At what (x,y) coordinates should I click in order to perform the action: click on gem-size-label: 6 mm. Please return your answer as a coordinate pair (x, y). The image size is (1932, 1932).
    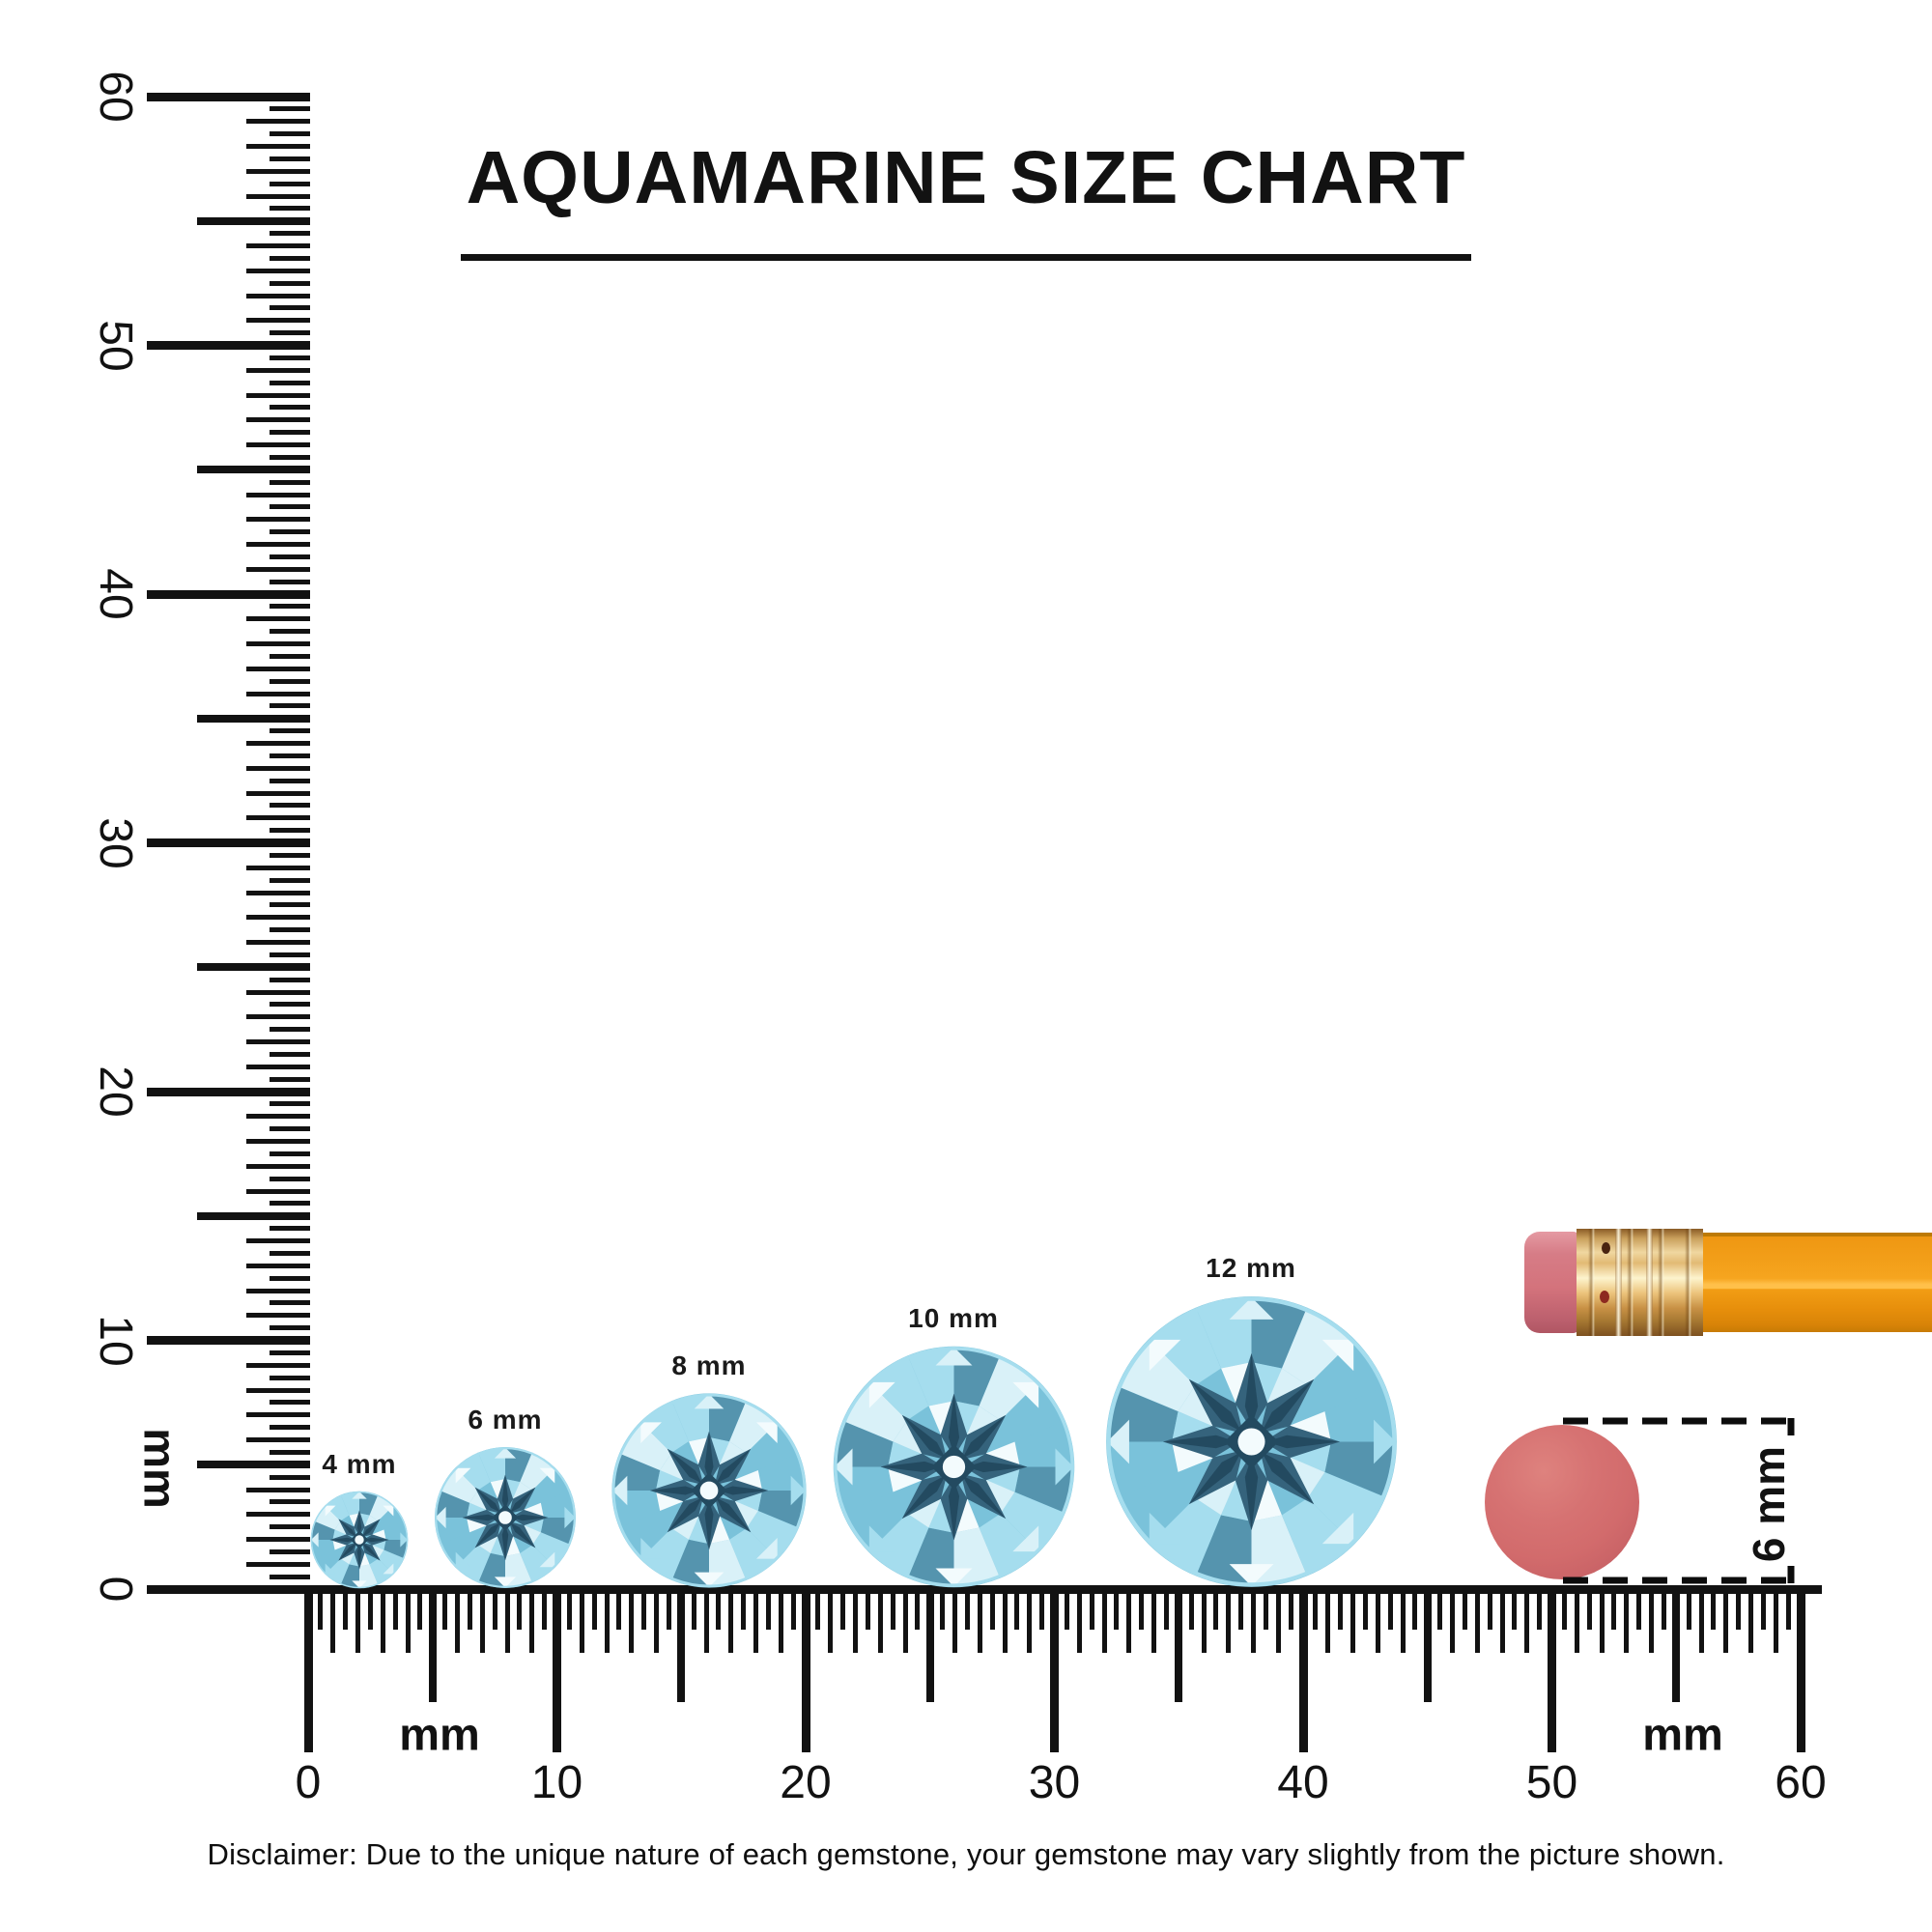
    Looking at the image, I should click on (505, 1420).